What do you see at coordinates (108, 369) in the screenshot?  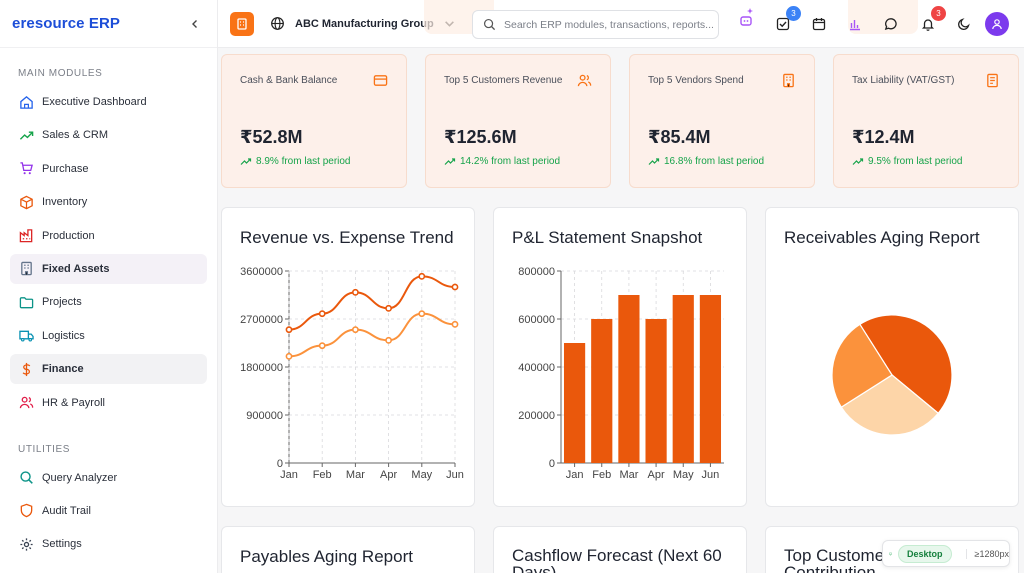 I see `sidebar-item-finance: Finance` at bounding box center [108, 369].